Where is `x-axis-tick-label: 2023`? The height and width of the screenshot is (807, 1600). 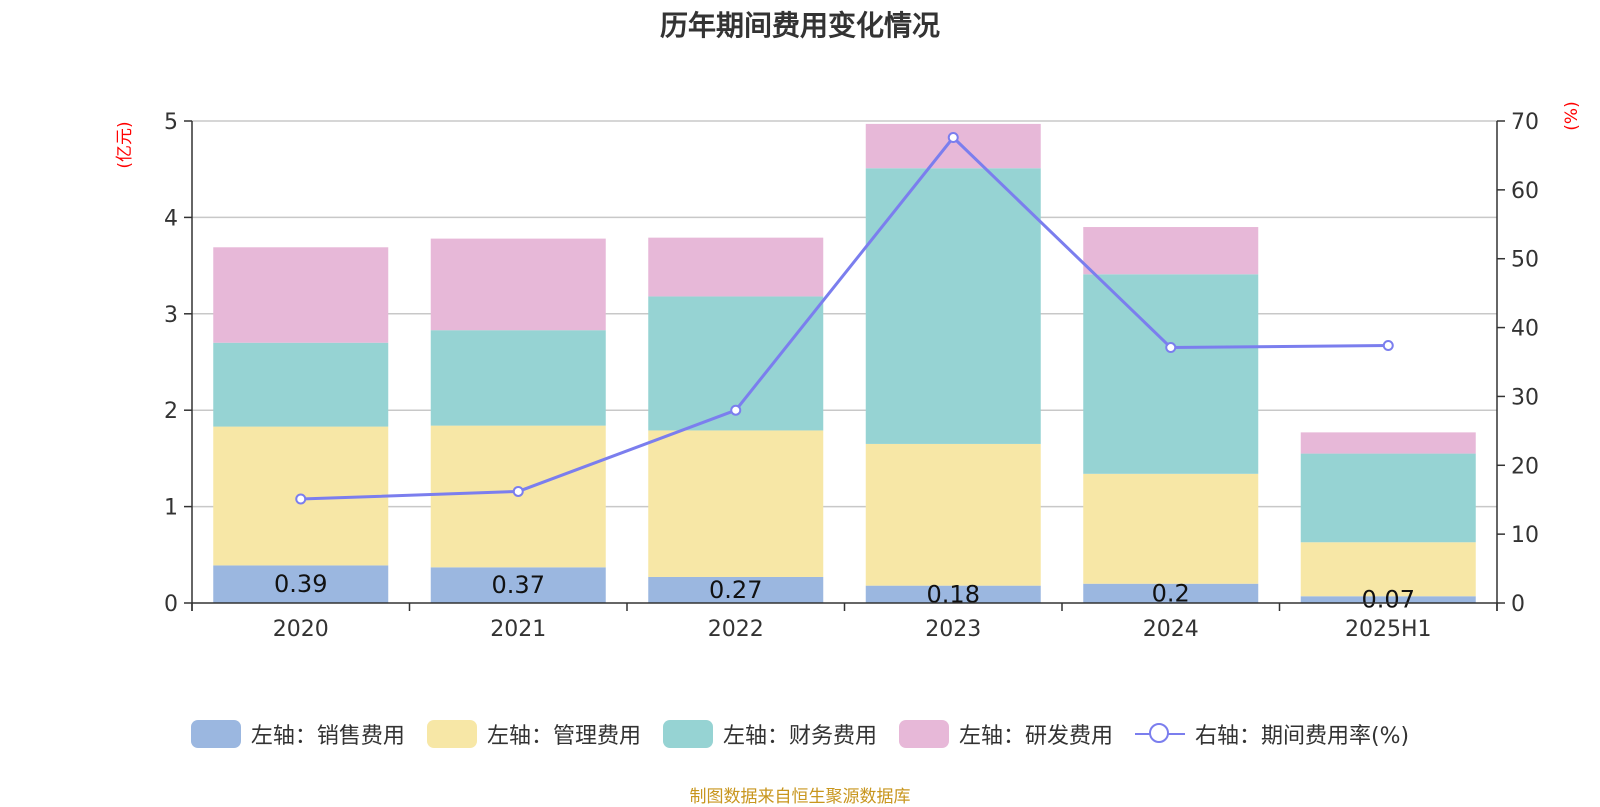
x-axis-tick-label: 2023 is located at coordinates (953, 629).